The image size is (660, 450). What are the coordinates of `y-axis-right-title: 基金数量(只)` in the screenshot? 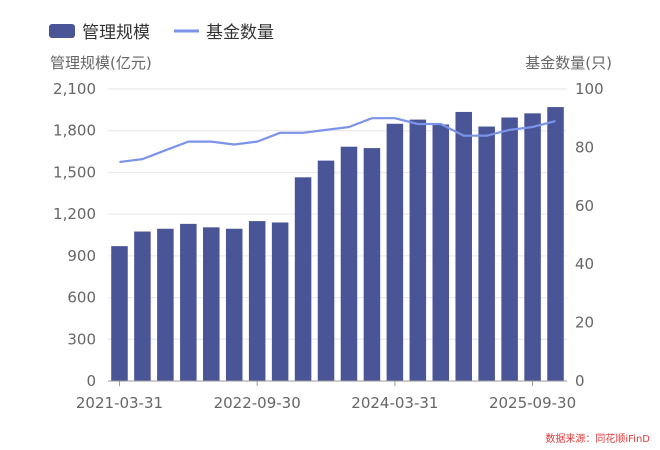 It's located at (568, 63).